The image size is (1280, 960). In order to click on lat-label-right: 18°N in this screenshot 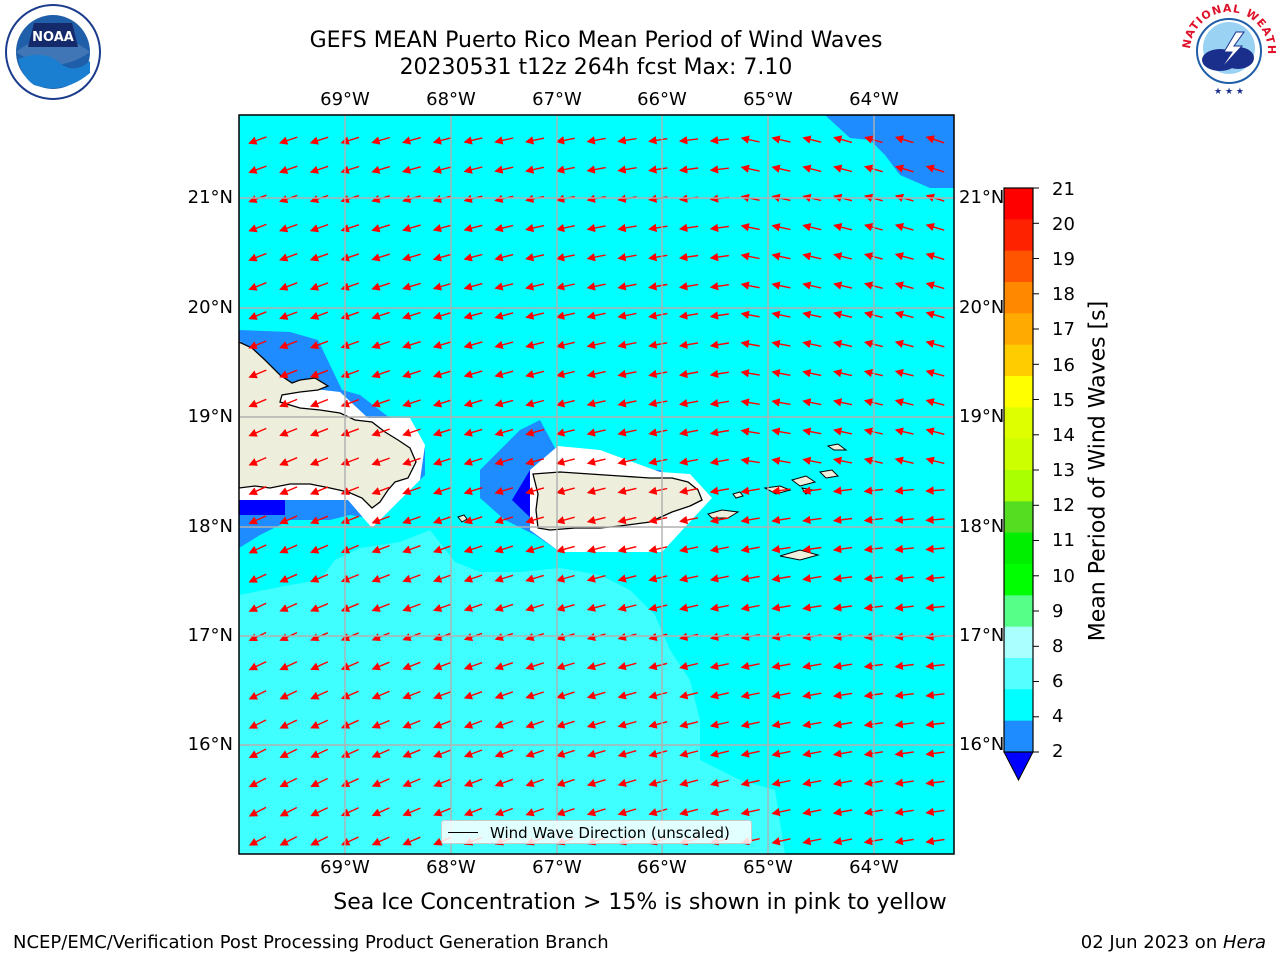, I will do `click(982, 526)`.